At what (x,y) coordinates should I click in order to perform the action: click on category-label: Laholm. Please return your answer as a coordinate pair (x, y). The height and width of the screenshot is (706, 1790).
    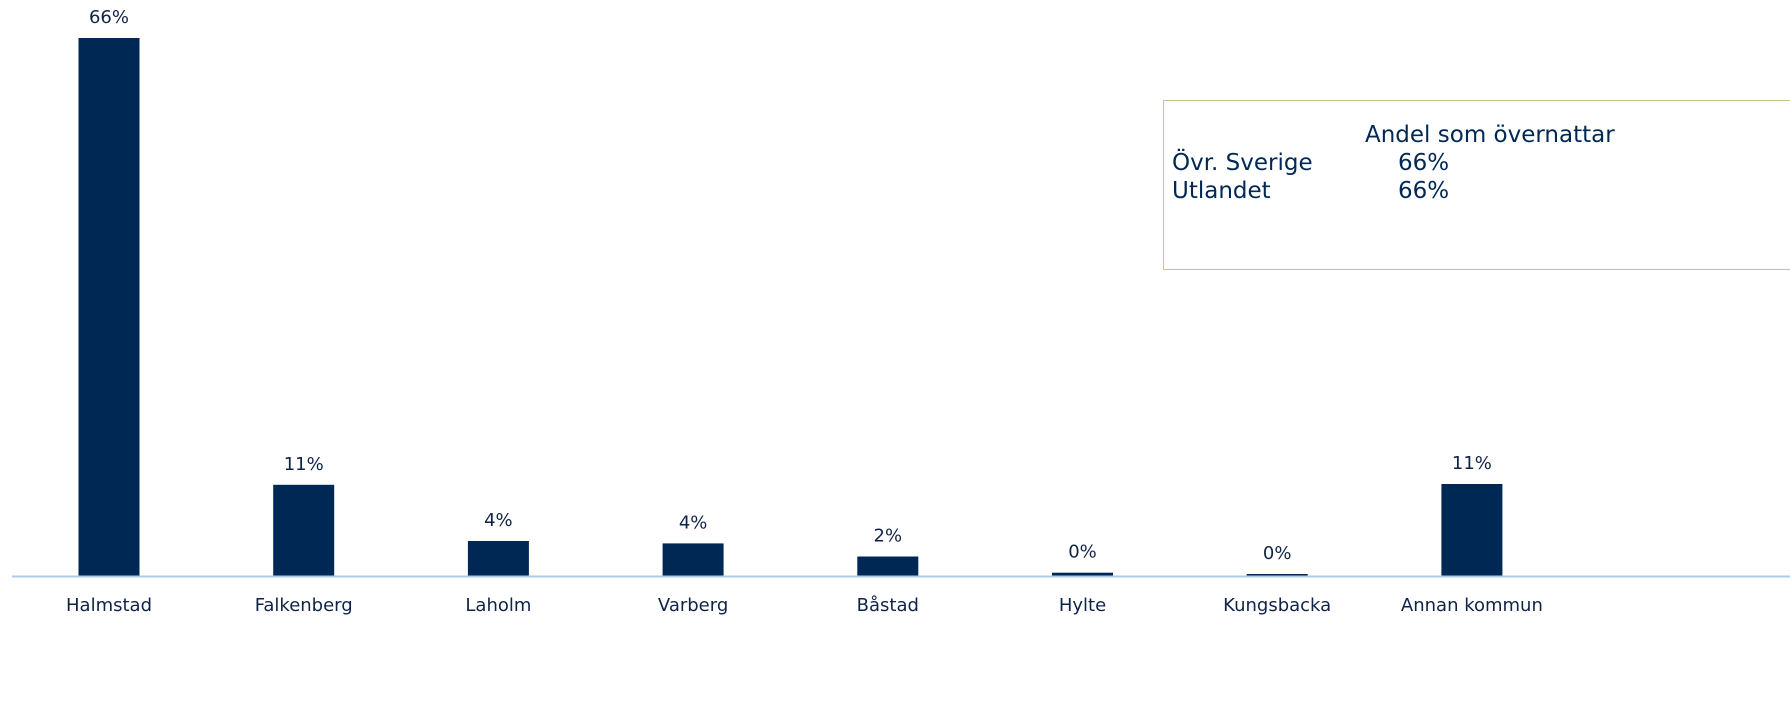
    Looking at the image, I should click on (498, 605).